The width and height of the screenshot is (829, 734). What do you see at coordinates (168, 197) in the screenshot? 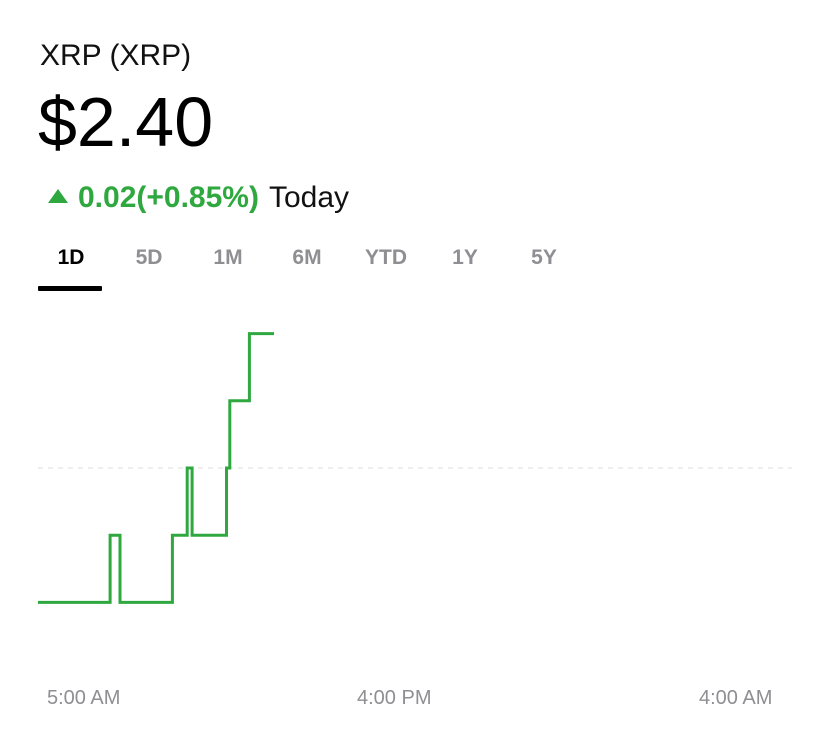
I see `price-change-value: 0.02(+0.85%)` at bounding box center [168, 197].